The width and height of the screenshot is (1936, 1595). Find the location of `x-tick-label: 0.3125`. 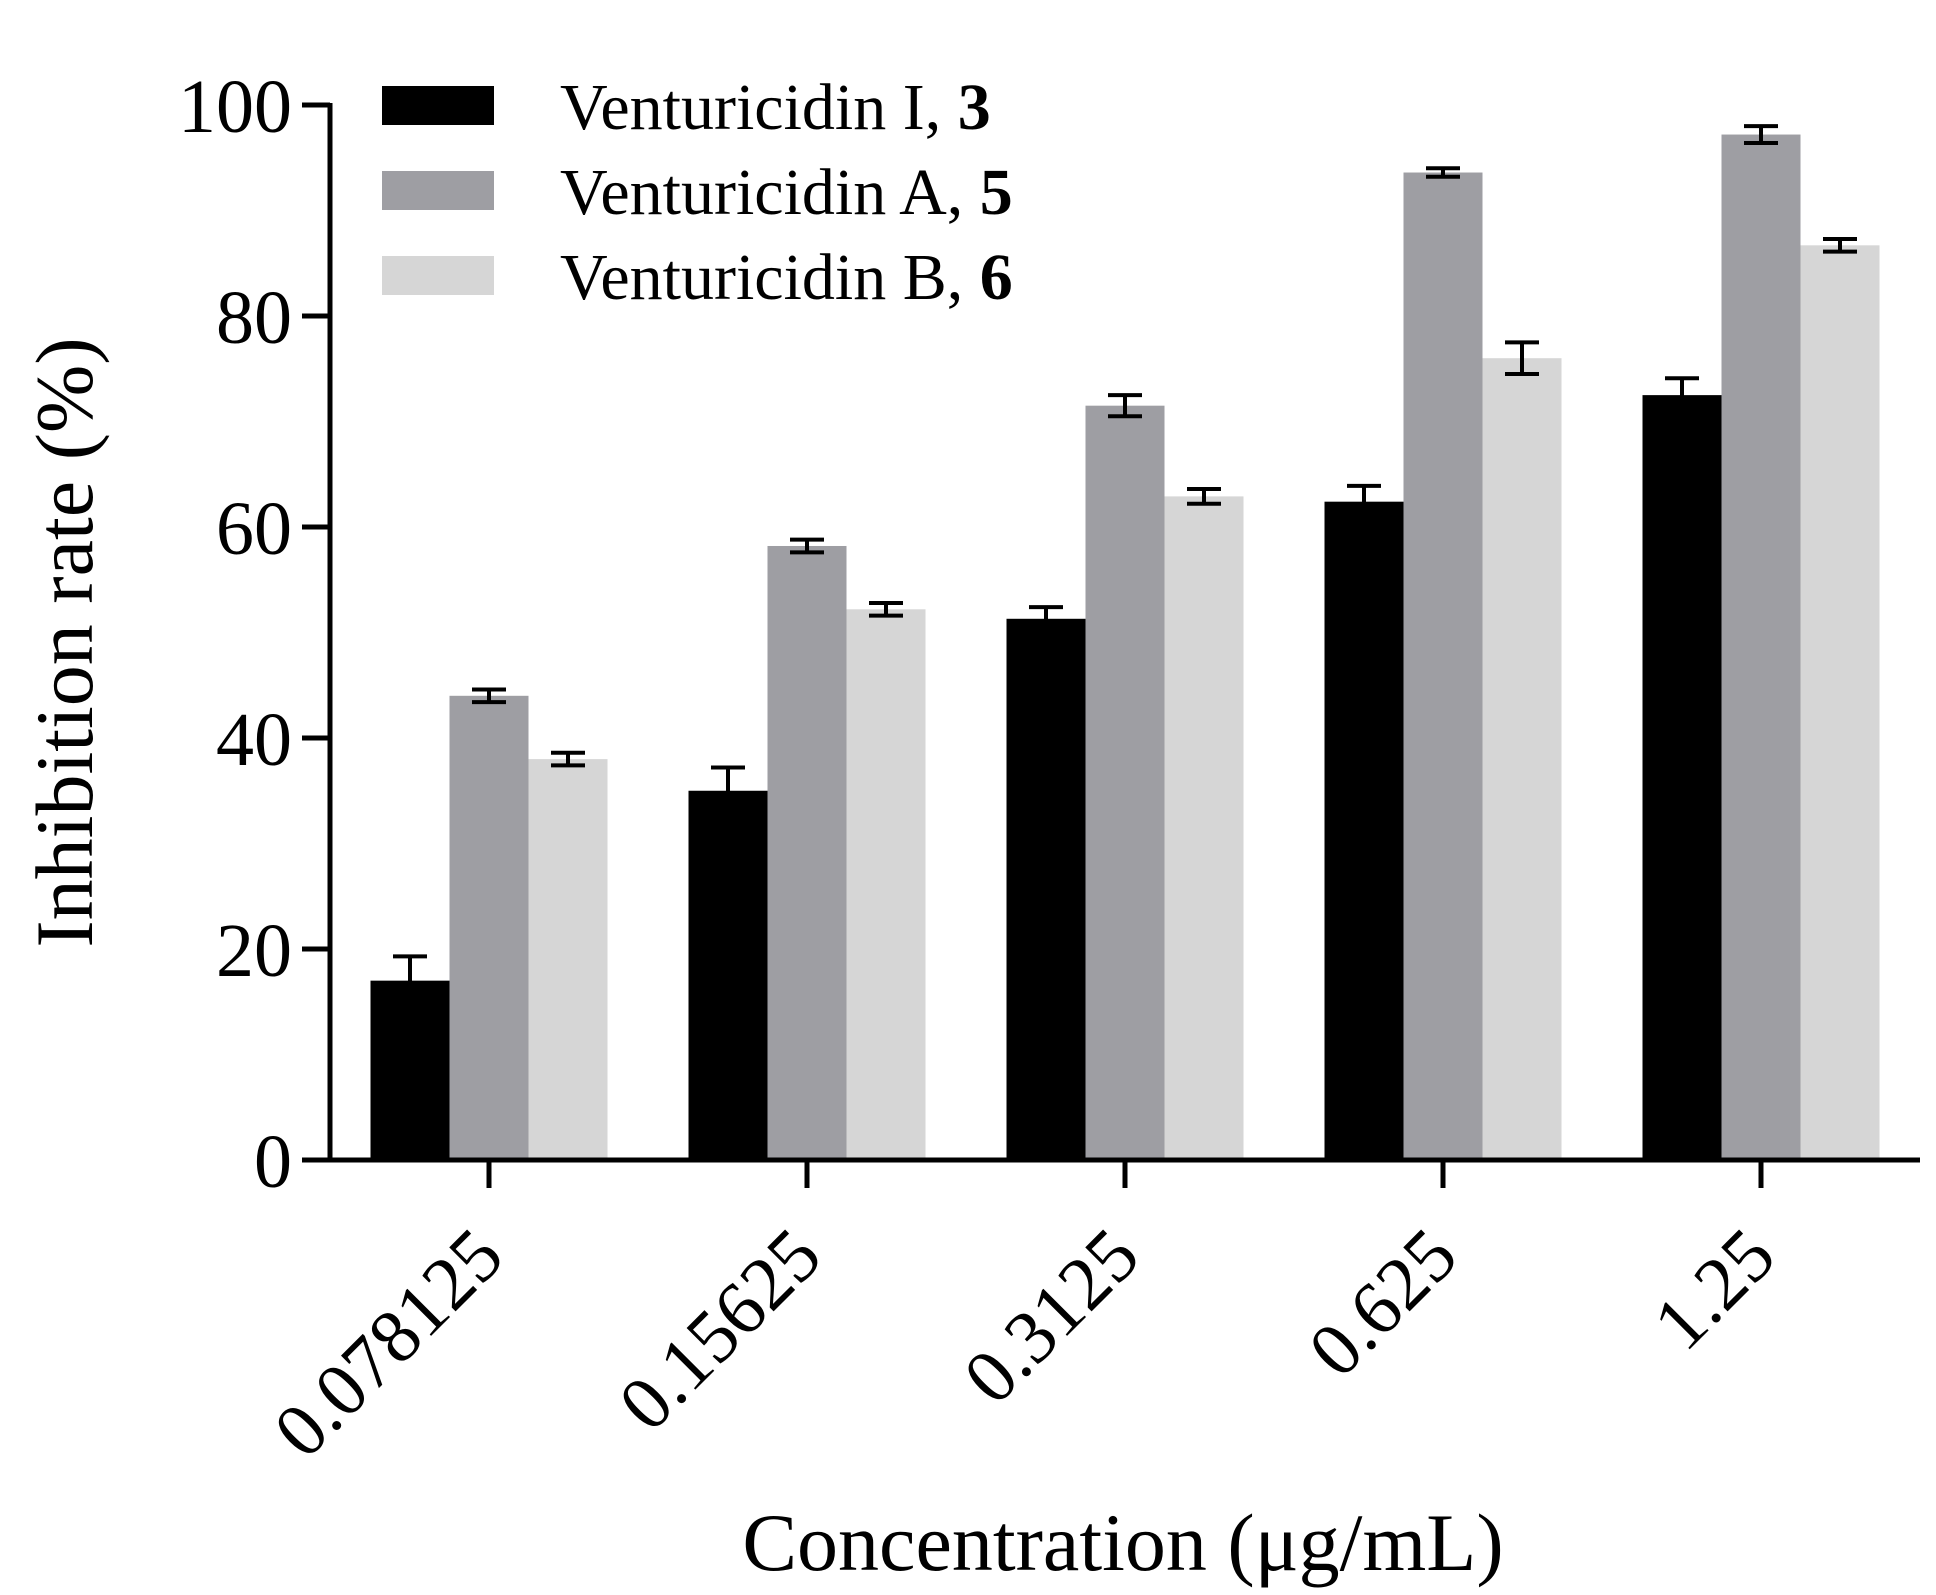

x-tick-label: 0.3125 is located at coordinates (1051, 1316).